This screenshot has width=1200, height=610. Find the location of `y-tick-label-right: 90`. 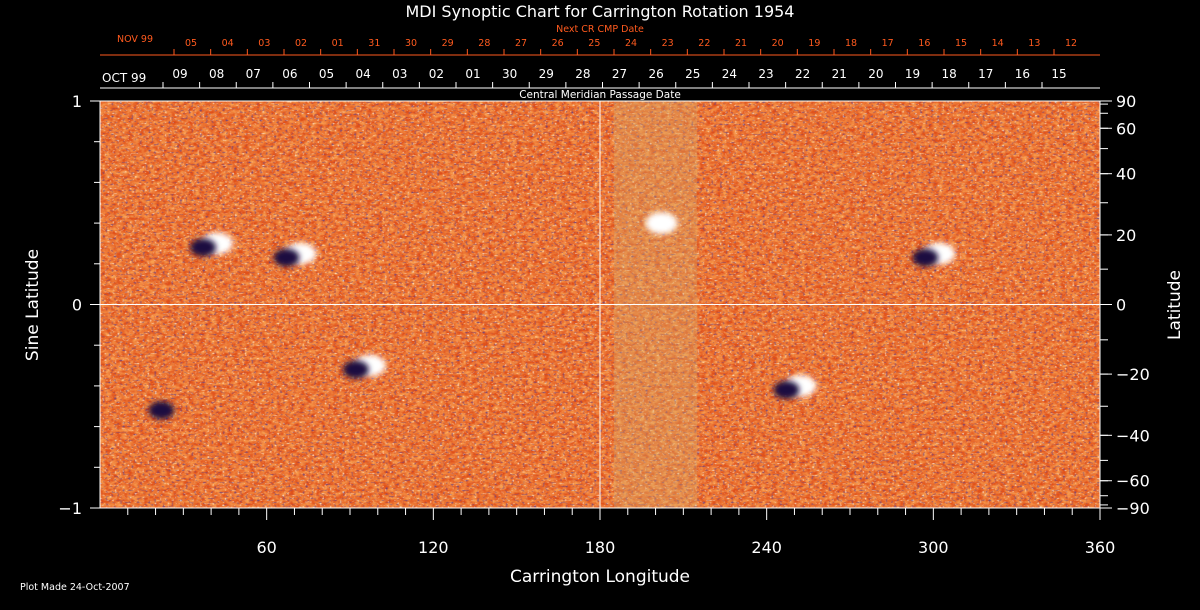

y-tick-label-right: 90 is located at coordinates (1126, 101).